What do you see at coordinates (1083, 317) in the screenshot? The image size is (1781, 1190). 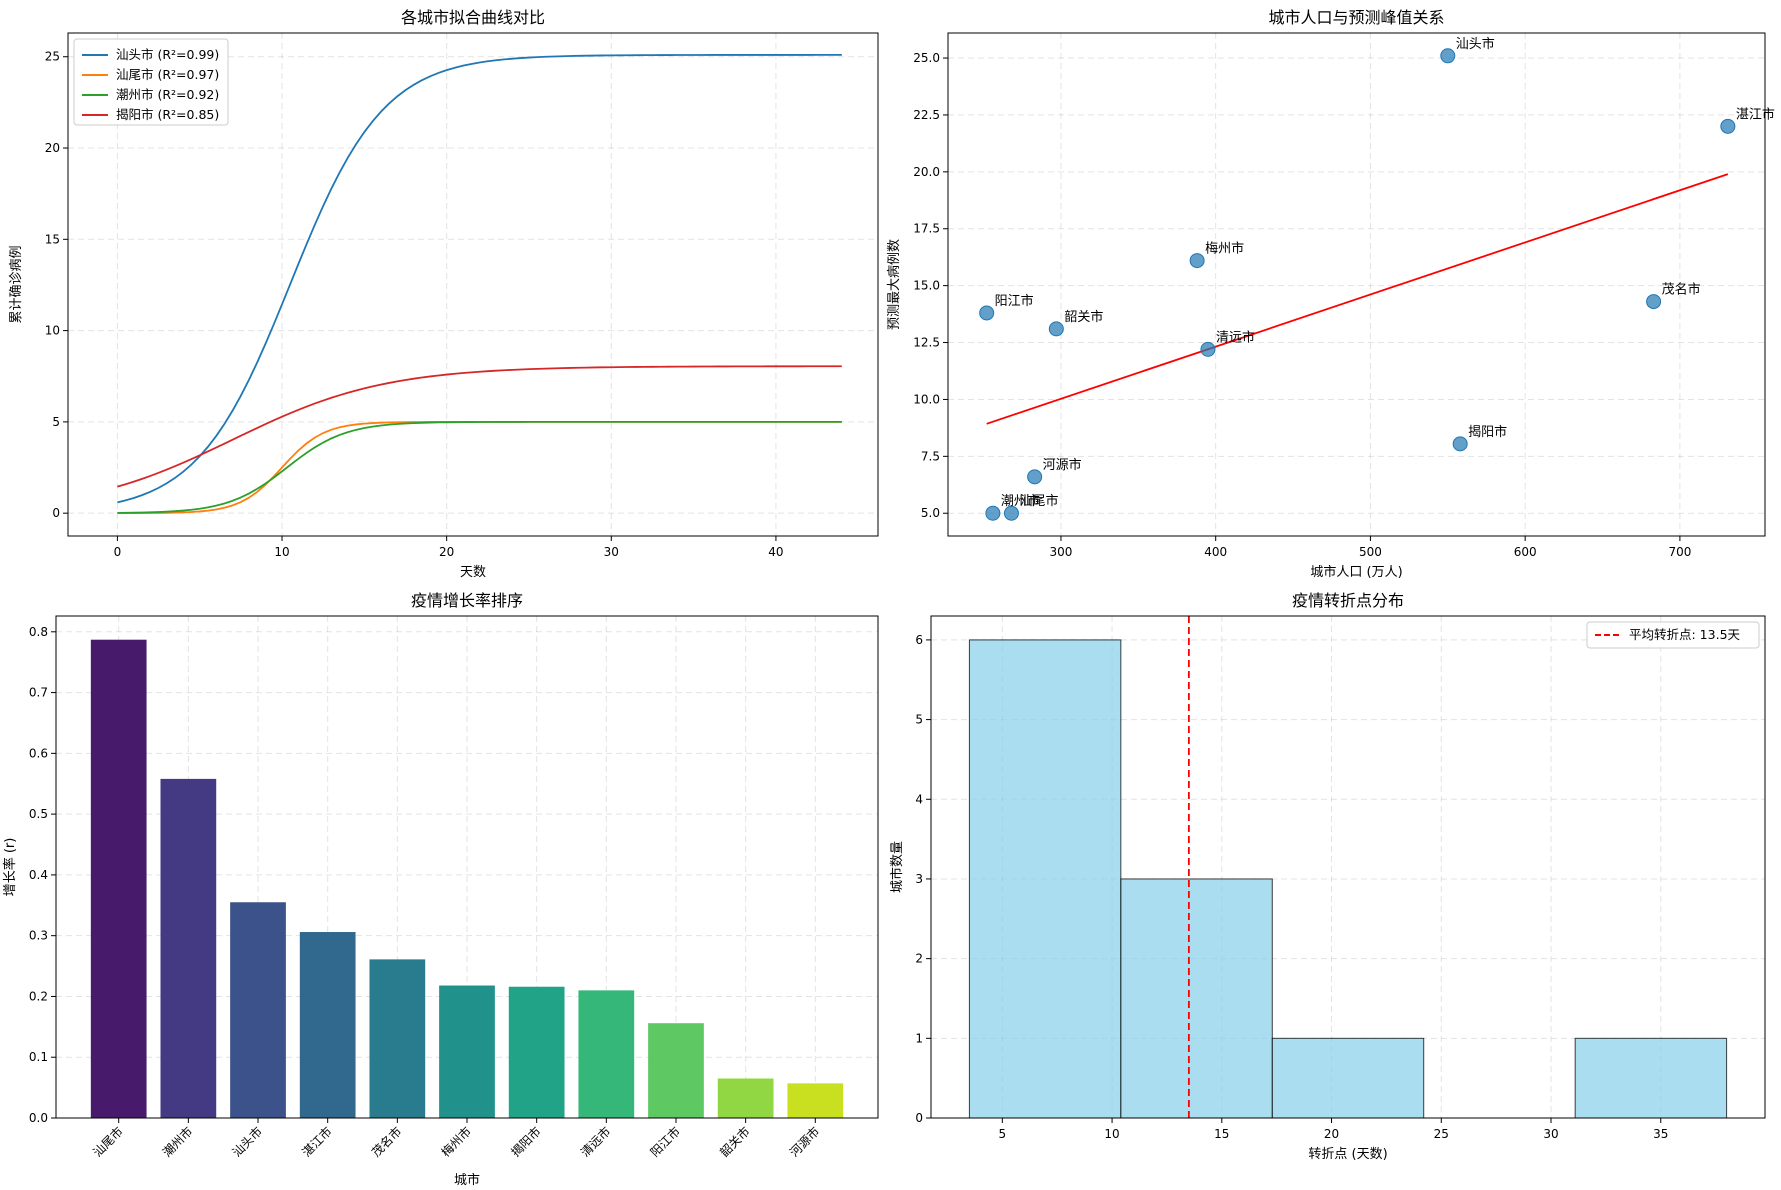 I see `point-label: 韶关市` at bounding box center [1083, 317].